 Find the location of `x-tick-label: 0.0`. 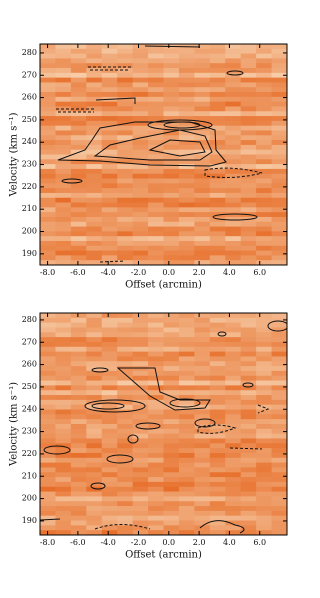

x-tick-label: 0.0 is located at coordinates (168, 272).